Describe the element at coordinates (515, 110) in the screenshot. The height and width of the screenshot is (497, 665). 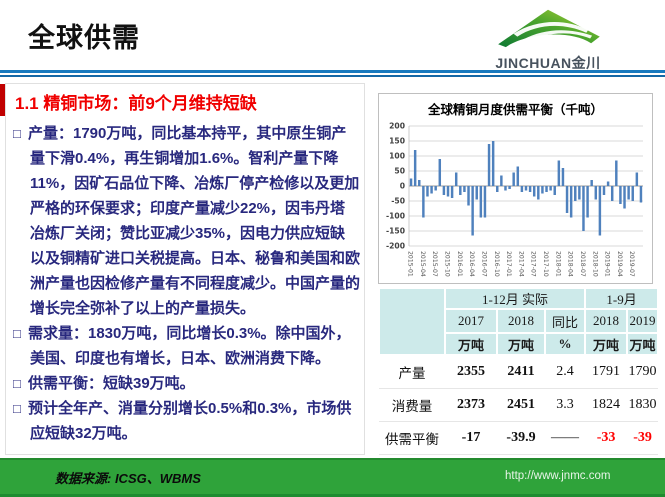
I see `chart-title: 全球精铜月度供需平衡（千吨）` at that location.